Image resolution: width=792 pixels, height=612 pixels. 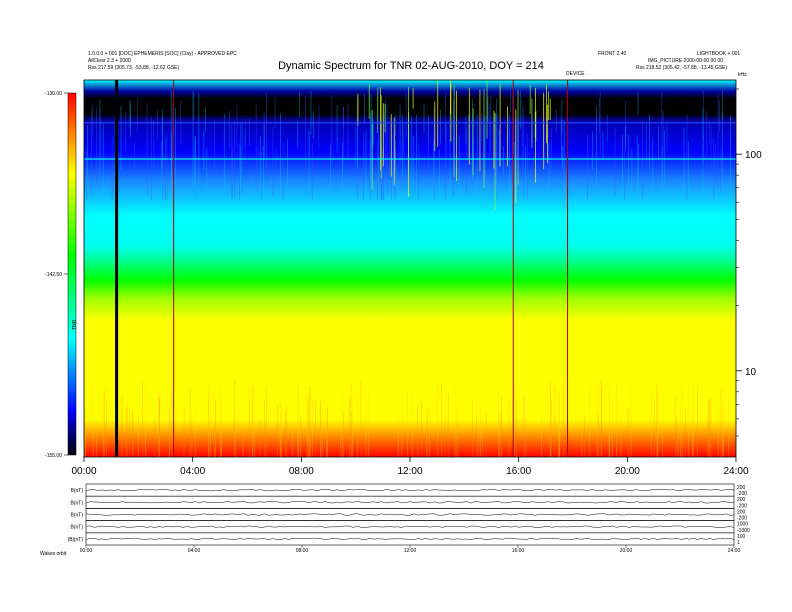 I want to click on header-right-mark: DEVICE, so click(x=575, y=74).